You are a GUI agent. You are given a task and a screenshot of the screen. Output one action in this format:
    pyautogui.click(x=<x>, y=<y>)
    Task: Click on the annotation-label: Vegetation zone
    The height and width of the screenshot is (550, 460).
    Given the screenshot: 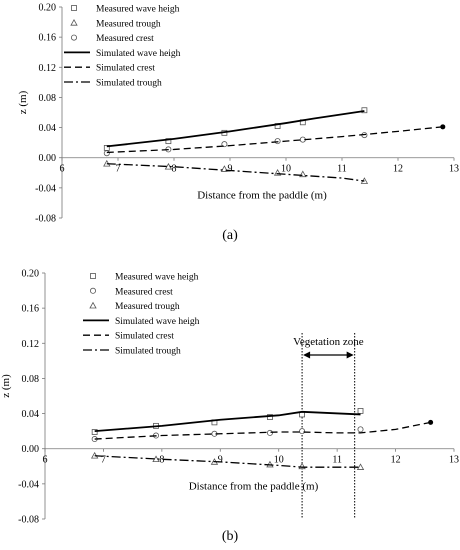 What is the action you would take?
    pyautogui.click(x=328, y=342)
    